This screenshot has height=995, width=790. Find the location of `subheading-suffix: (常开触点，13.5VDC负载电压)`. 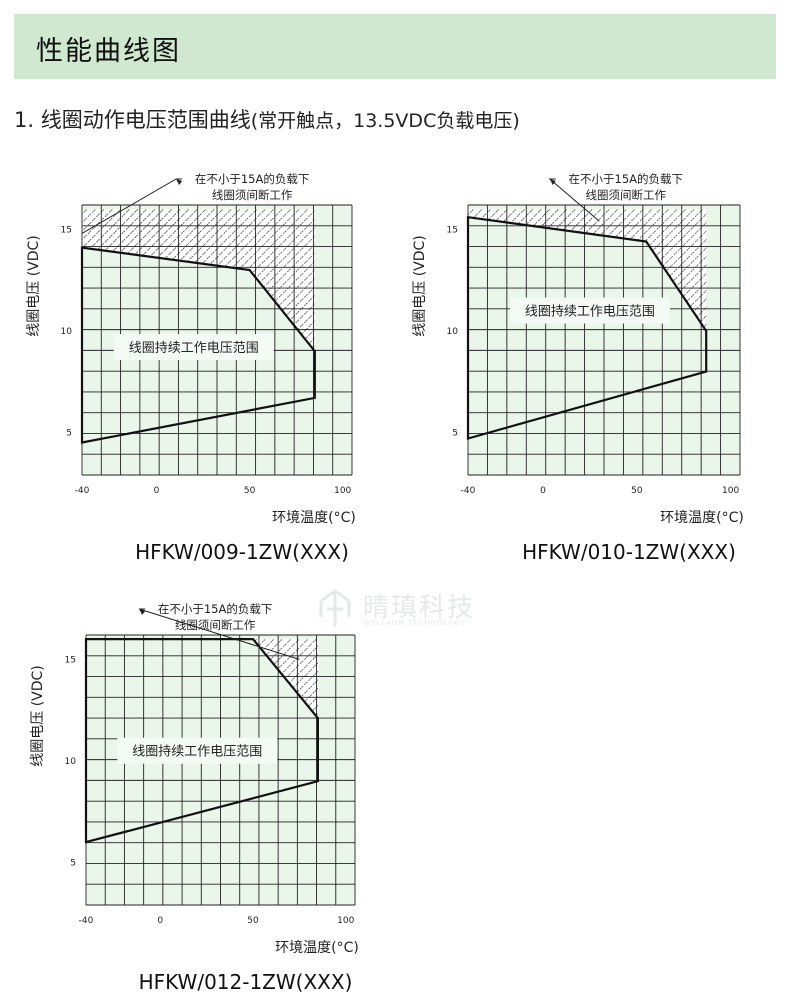

subheading-suffix: (常开触点，13.5VDC负载电压) is located at coordinates (385, 121).